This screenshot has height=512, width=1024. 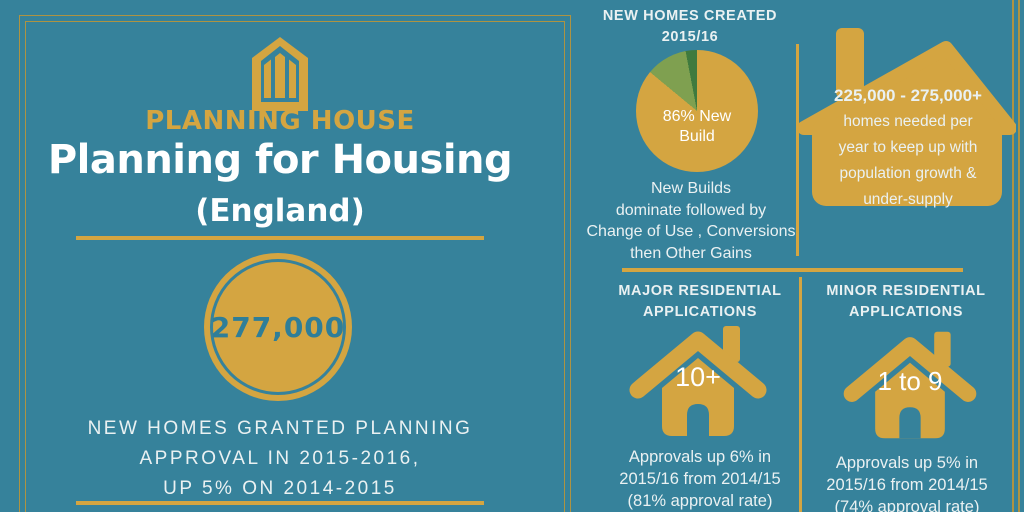 What do you see at coordinates (280, 238) in the screenshot?
I see `gold-divider-top` at bounding box center [280, 238].